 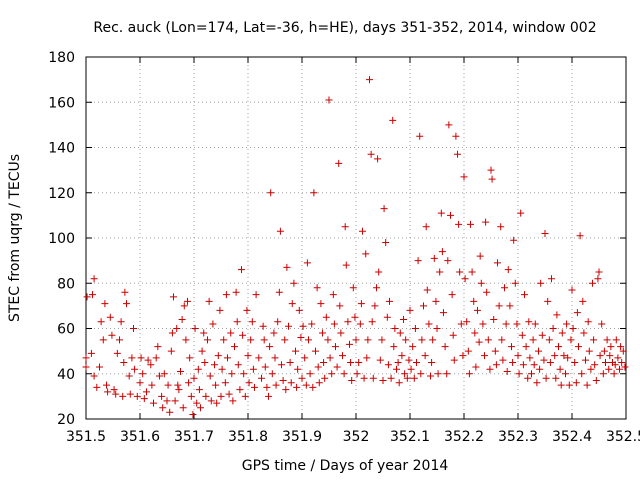 What do you see at coordinates (66, 330) in the screenshot?
I see `y-tick-label: 60` at bounding box center [66, 330].